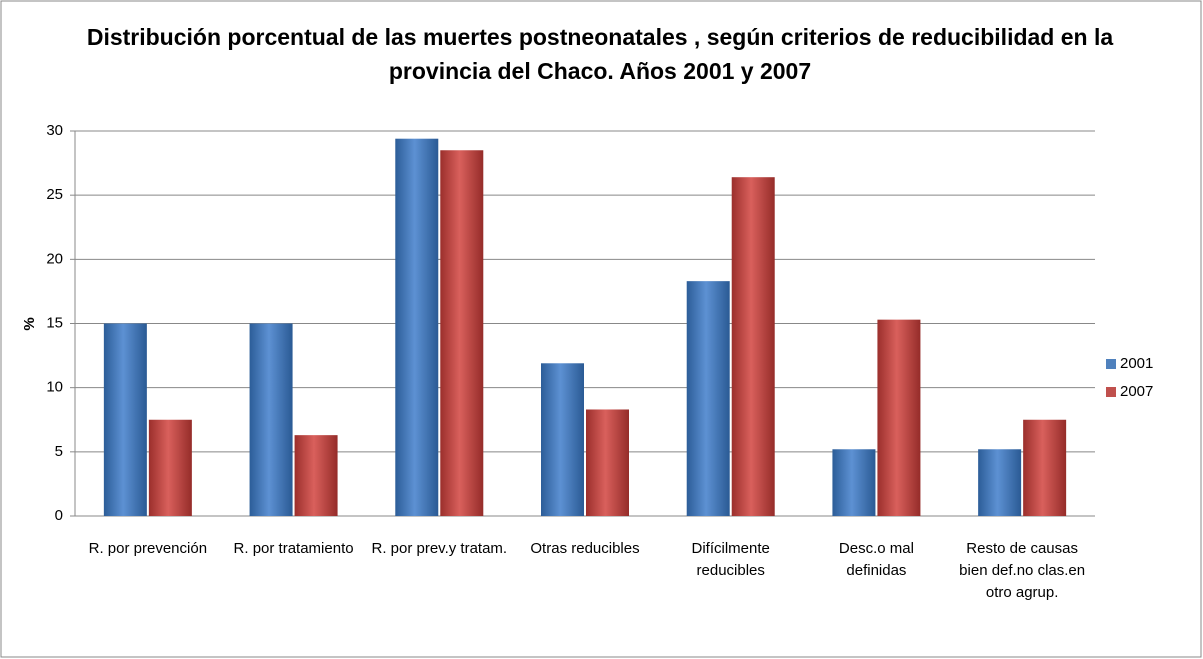 This screenshot has height=659, width=1203. Describe the element at coordinates (293, 548) in the screenshot. I see `x-tick-label: R. por tratamiento` at that location.